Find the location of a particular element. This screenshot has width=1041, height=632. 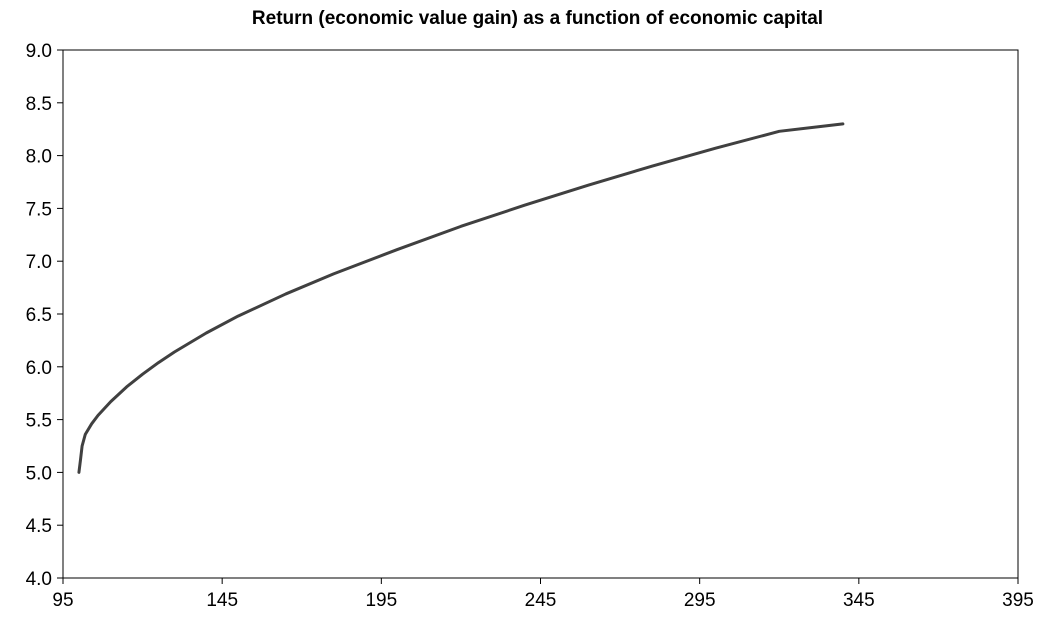

y-tick-label: 4.5 is located at coordinates (39, 526).